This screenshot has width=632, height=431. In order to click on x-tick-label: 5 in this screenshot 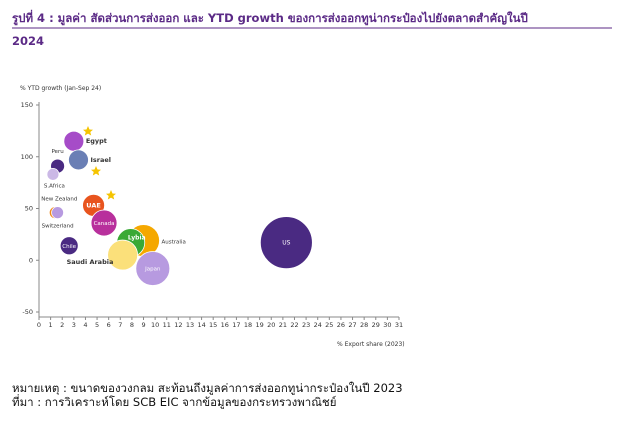, I will do `click(97, 325)`.